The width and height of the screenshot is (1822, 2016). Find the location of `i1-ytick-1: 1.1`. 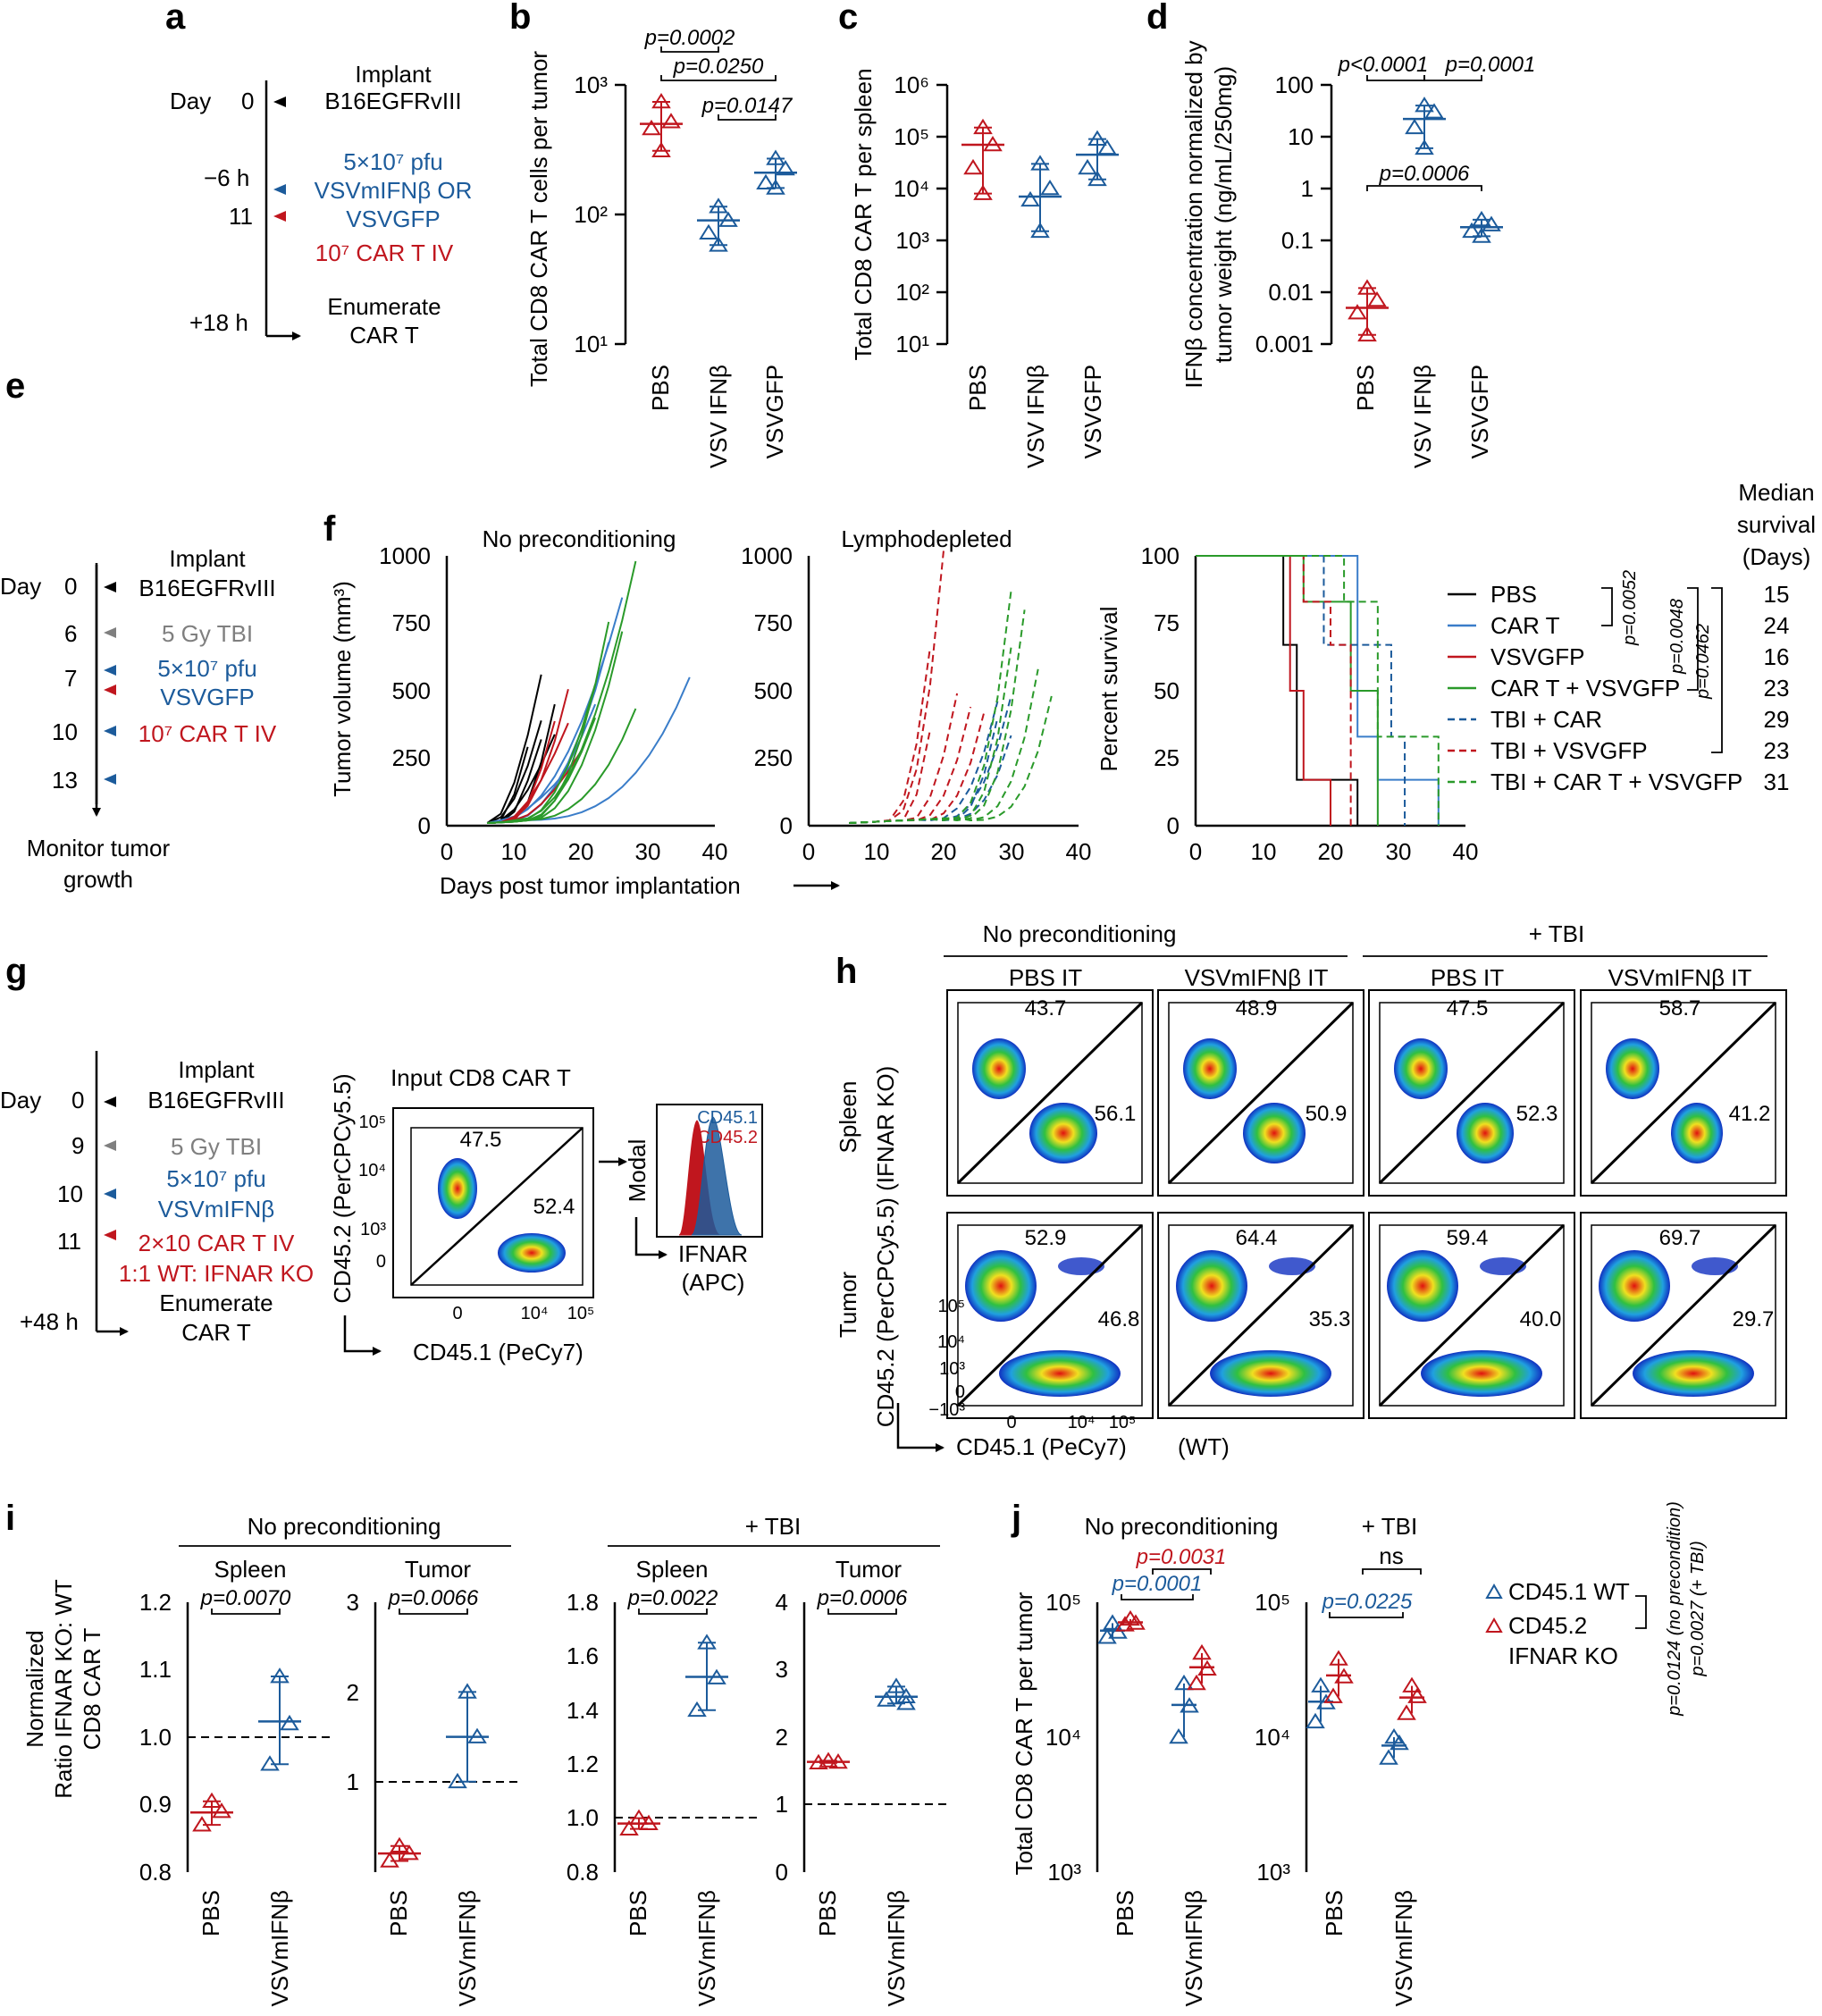

i1-ytick-1: 1.1 is located at coordinates (155, 1669).